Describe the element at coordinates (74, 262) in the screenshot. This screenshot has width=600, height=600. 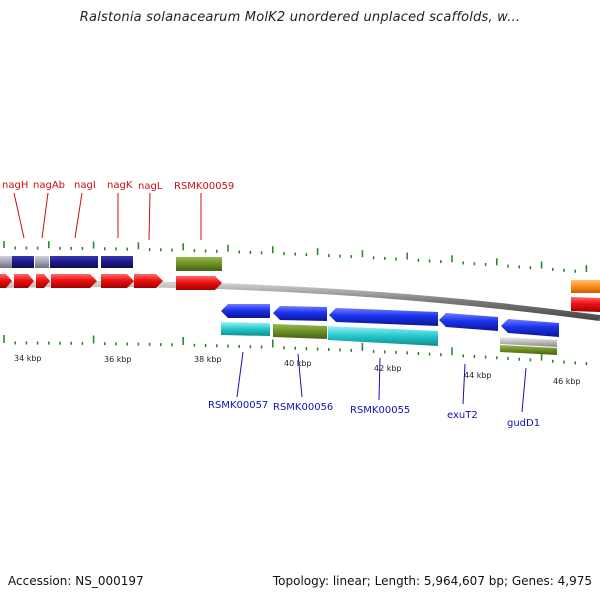
I see `nagI-block` at that location.